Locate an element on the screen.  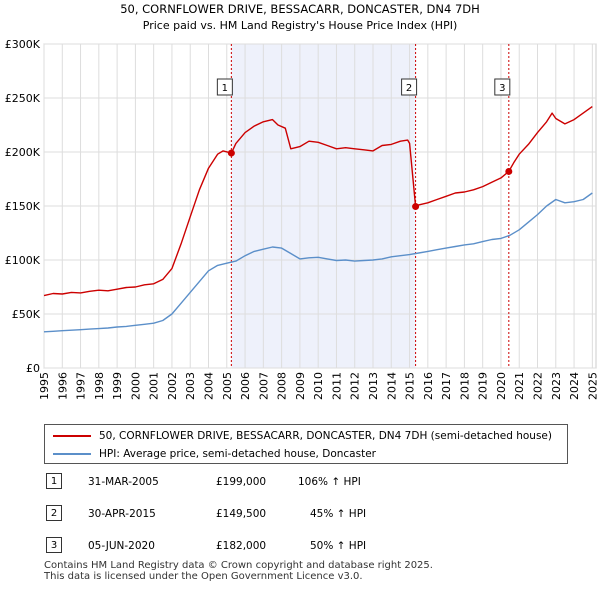
y-tick-label: £250K is located at coordinates (23, 98).